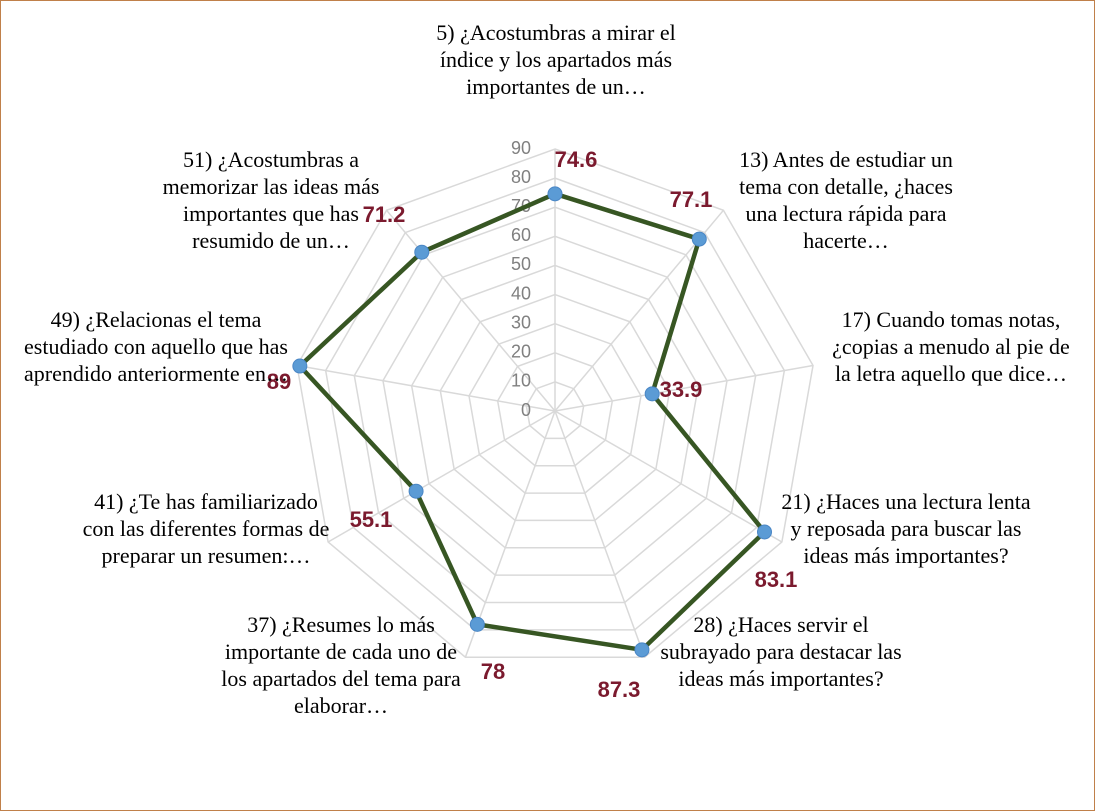 The image size is (1095, 811). I want to click on value-label: 78, so click(493, 671).